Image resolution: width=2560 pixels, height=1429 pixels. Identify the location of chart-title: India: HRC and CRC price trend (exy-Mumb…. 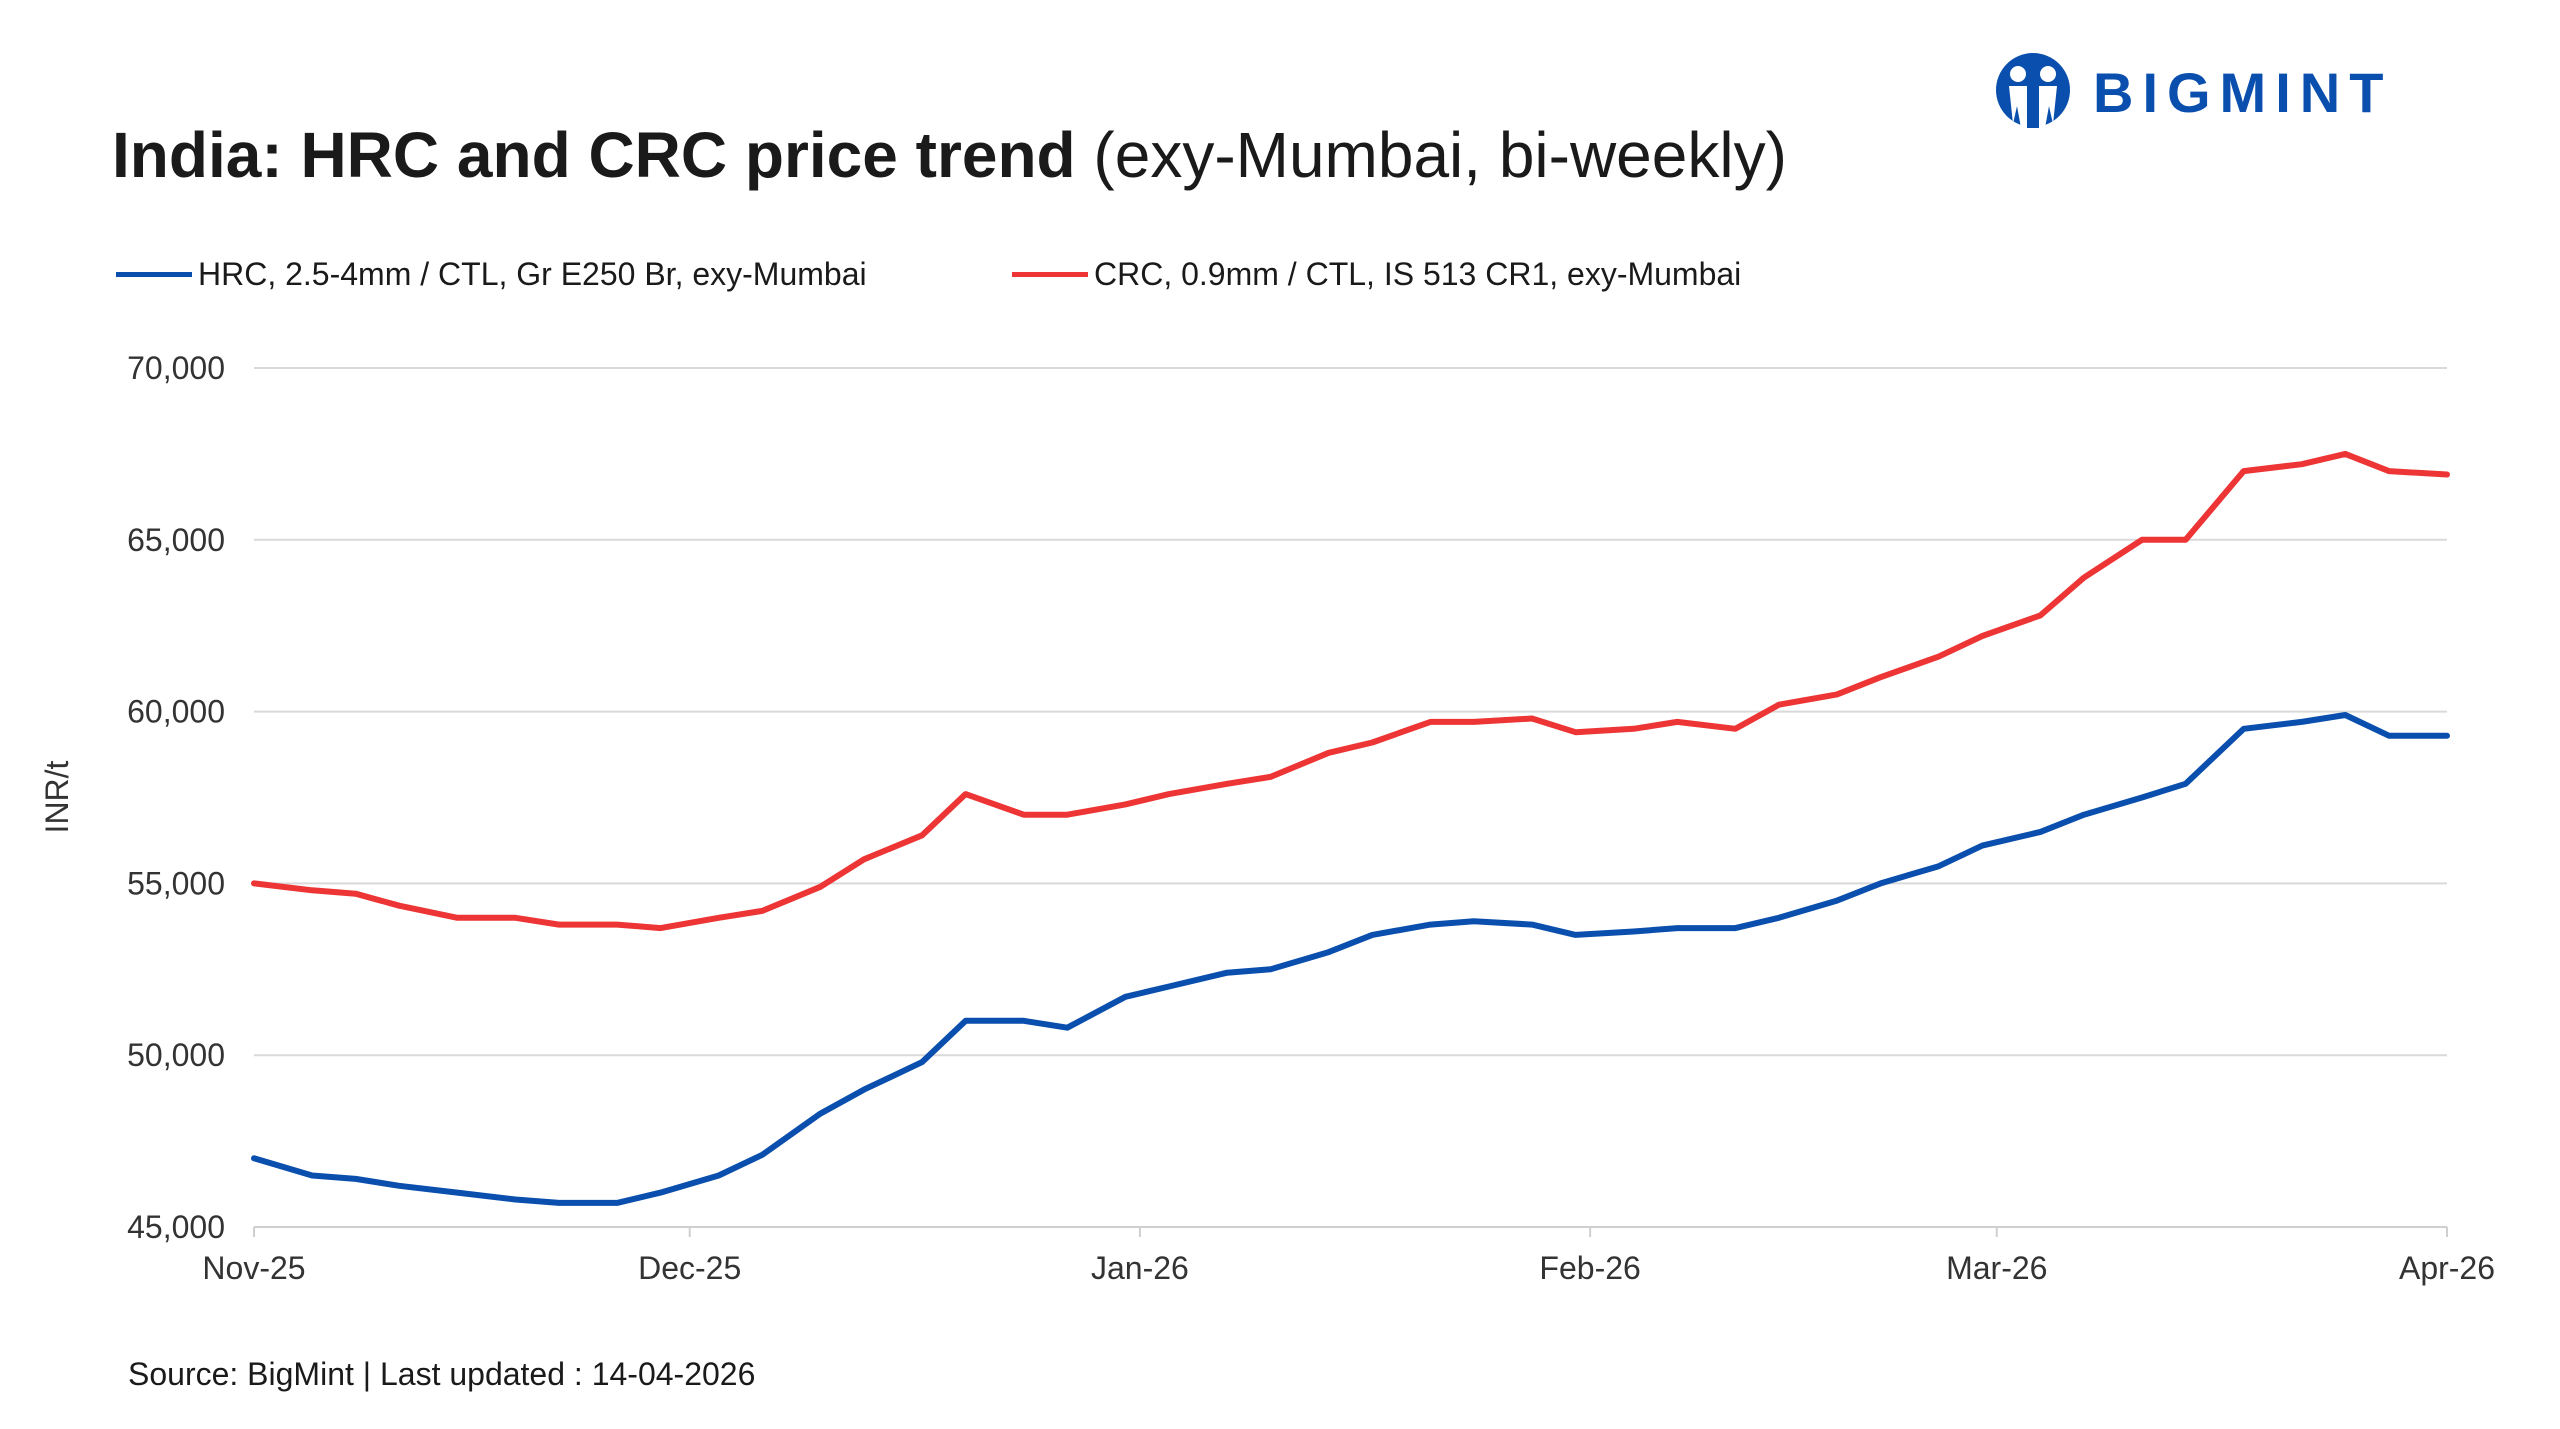
(949, 155).